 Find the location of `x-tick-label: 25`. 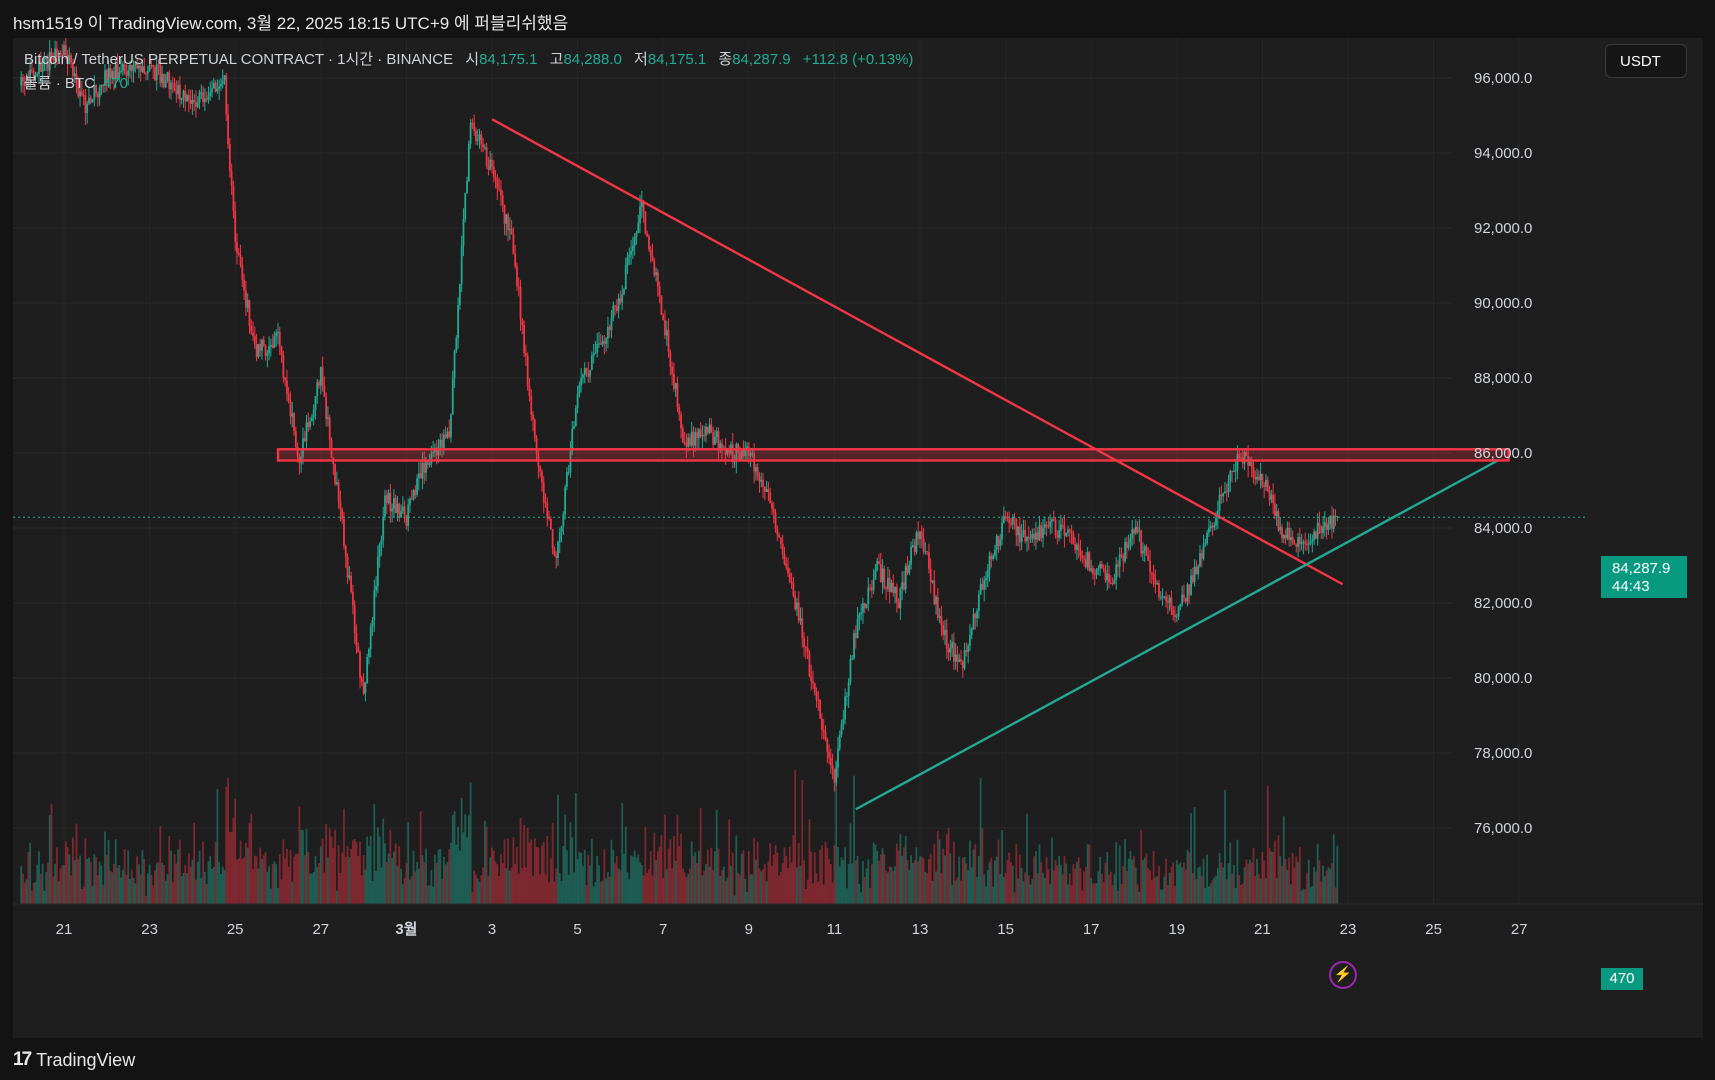

x-tick-label: 25 is located at coordinates (235, 929).